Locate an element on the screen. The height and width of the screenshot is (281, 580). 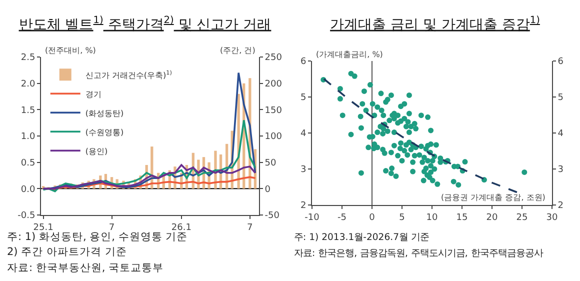
chart-title: 반도체 벨트$^{1)}$ 주택가격$^{2)}$ 및 신고가 거래 is located at coordinates (145, 24).